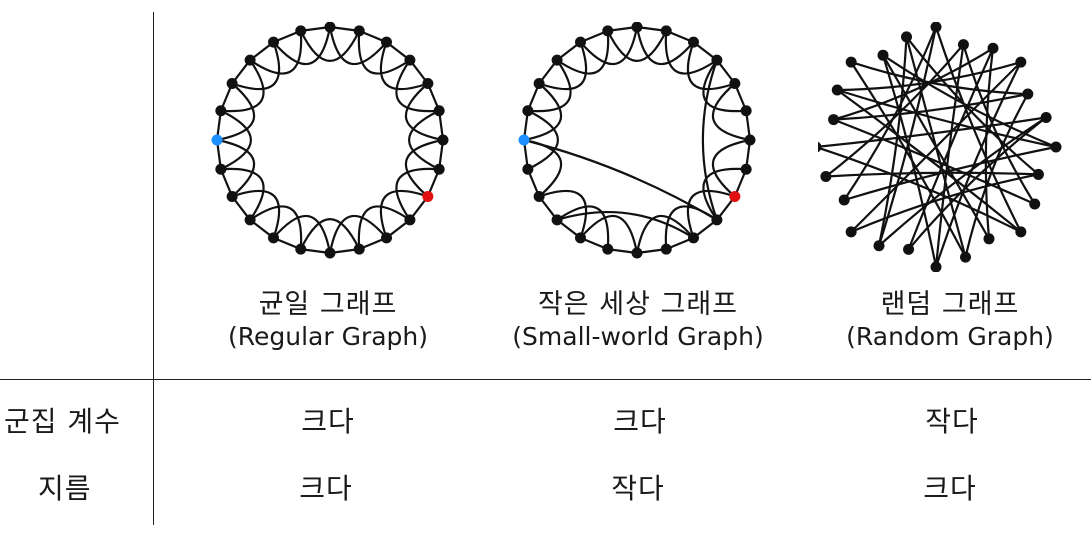  What do you see at coordinates (153, 268) in the screenshot?
I see `vertical-divider` at bounding box center [153, 268].